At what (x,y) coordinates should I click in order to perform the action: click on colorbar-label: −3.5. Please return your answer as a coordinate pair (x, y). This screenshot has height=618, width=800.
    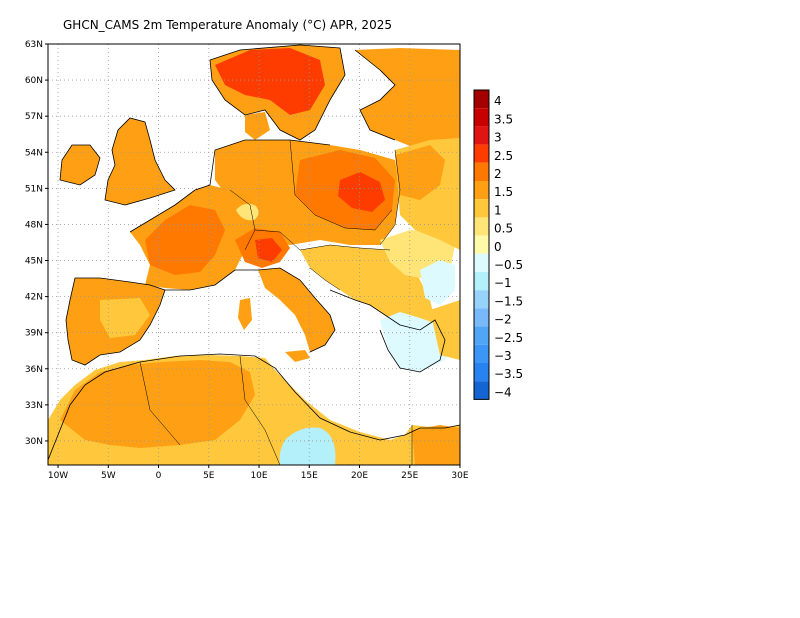
    Looking at the image, I should click on (508, 374).